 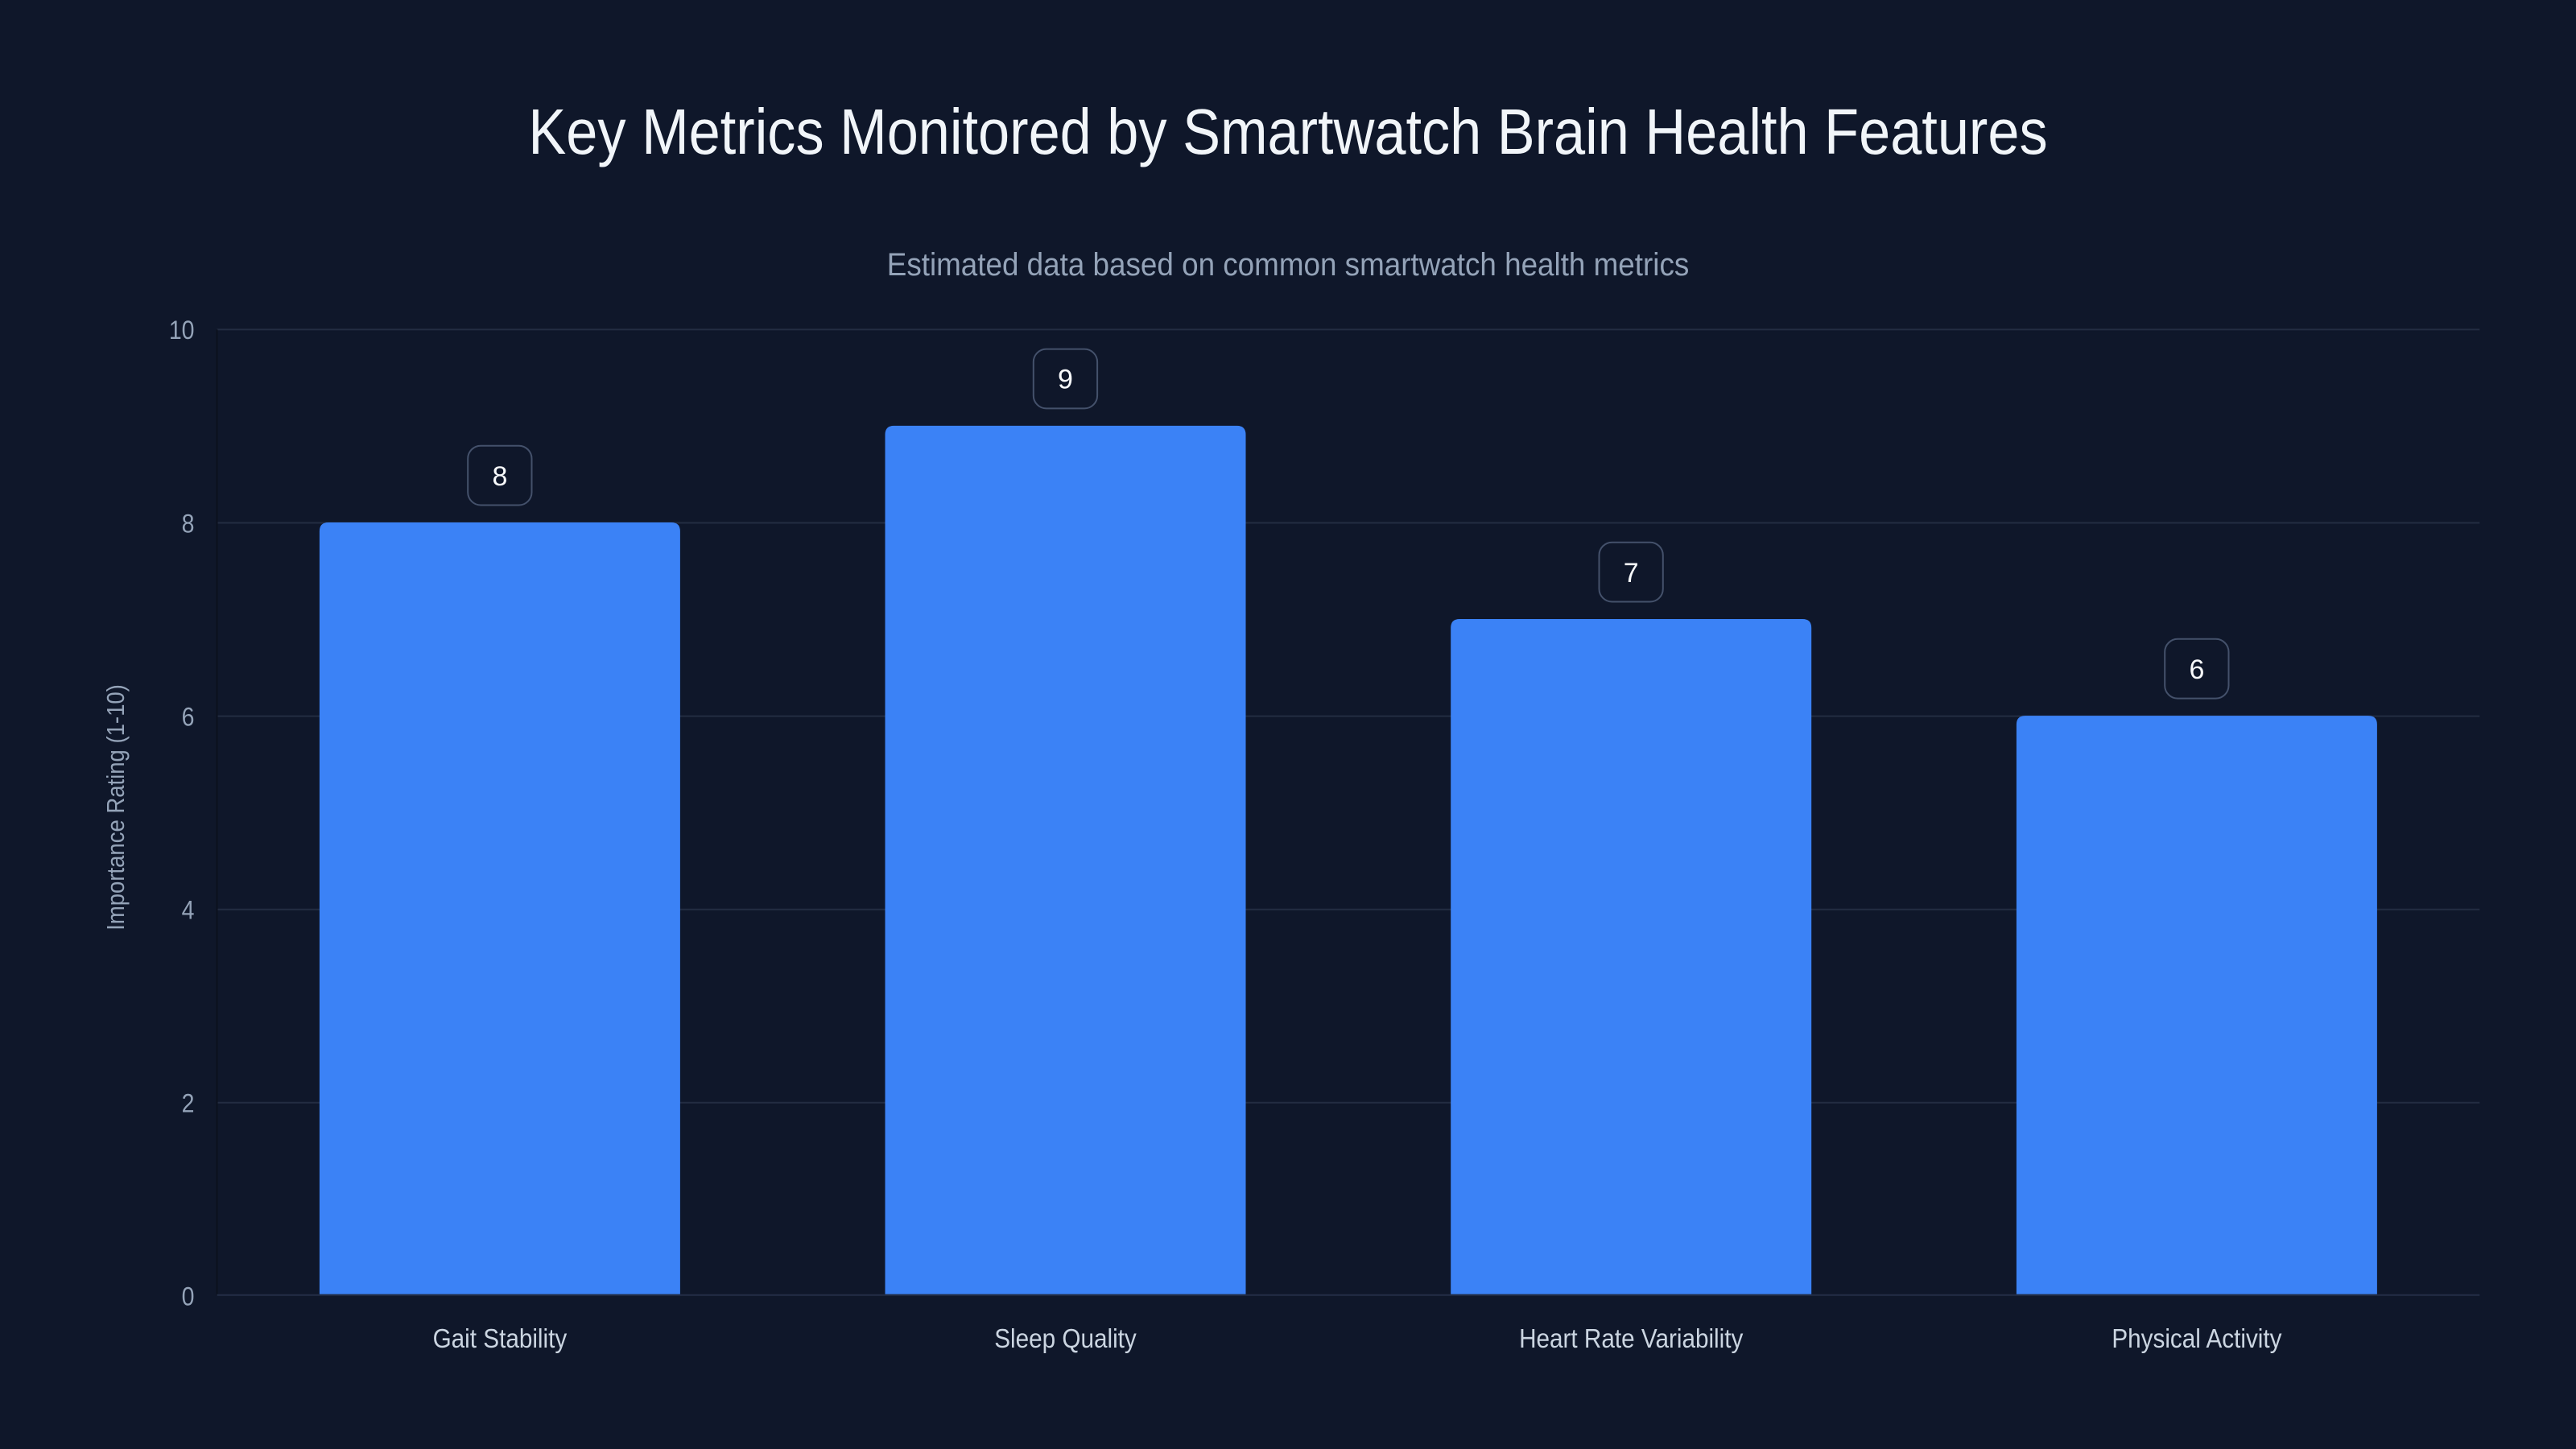 I want to click on svg-text: Heart Rate Variability, so click(x=1631, y=1339).